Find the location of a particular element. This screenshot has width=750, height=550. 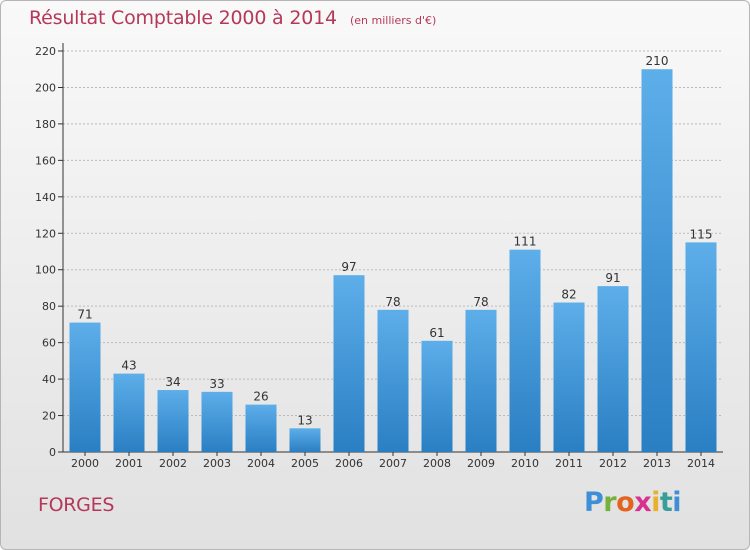

bar-2001 is located at coordinates (129, 412).